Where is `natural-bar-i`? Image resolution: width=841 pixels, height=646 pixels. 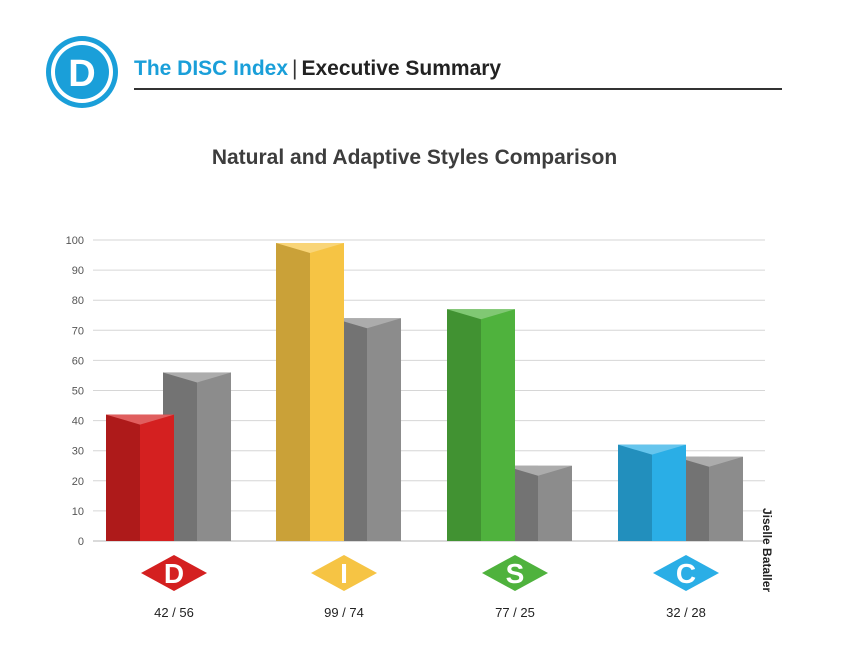
natural-bar-i is located at coordinates (310, 392).